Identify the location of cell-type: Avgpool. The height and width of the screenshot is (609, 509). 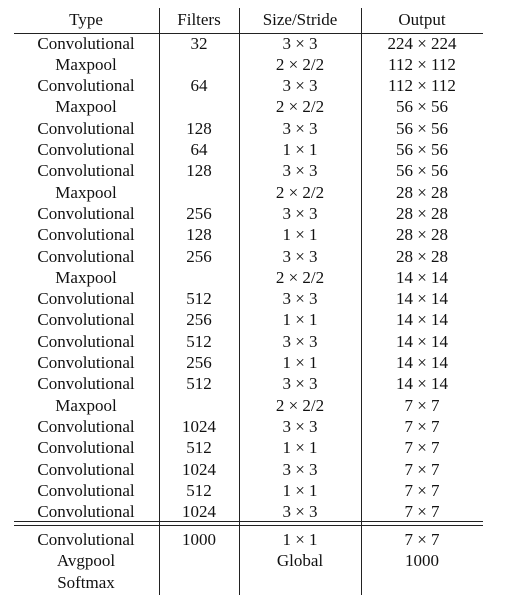
(86, 561).